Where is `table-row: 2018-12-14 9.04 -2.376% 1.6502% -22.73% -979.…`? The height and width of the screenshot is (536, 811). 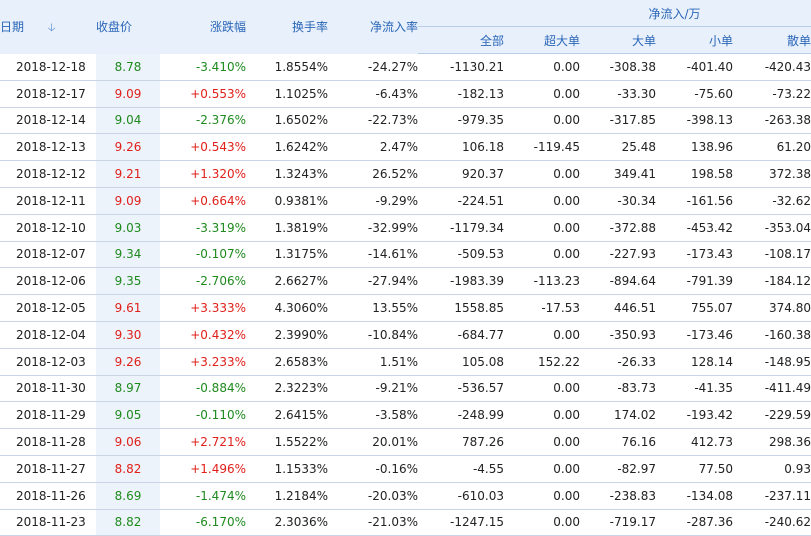
table-row: 2018-12-14 9.04 -2.376% 1.6502% -22.73% -979.… is located at coordinates (405, 121).